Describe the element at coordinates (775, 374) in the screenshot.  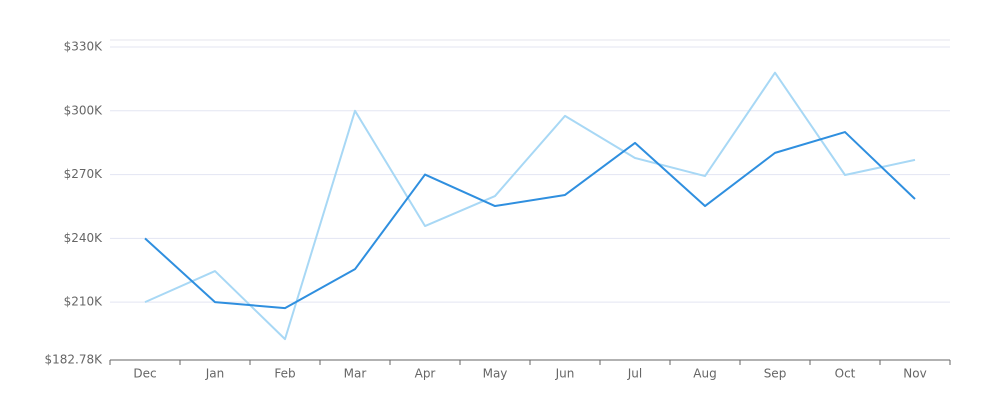
I see `x-tick-label: Sep` at that location.